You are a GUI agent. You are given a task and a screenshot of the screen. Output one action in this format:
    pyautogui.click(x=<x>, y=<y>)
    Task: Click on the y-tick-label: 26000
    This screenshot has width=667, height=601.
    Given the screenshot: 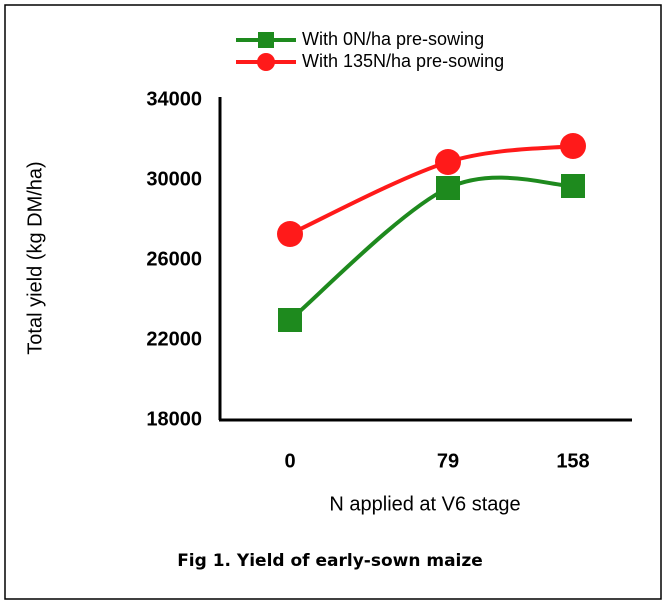 What is the action you would take?
    pyautogui.click(x=174, y=259)
    